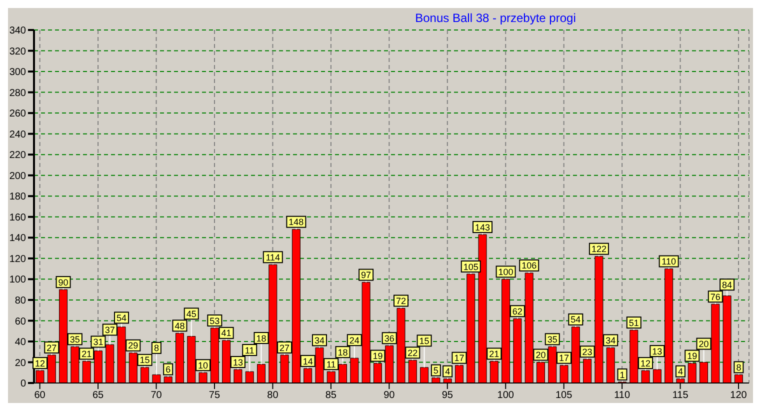 This screenshot has width=759, height=417. What do you see at coordinates (389, 338) in the screenshot?
I see `data-label: 36` at bounding box center [389, 338].